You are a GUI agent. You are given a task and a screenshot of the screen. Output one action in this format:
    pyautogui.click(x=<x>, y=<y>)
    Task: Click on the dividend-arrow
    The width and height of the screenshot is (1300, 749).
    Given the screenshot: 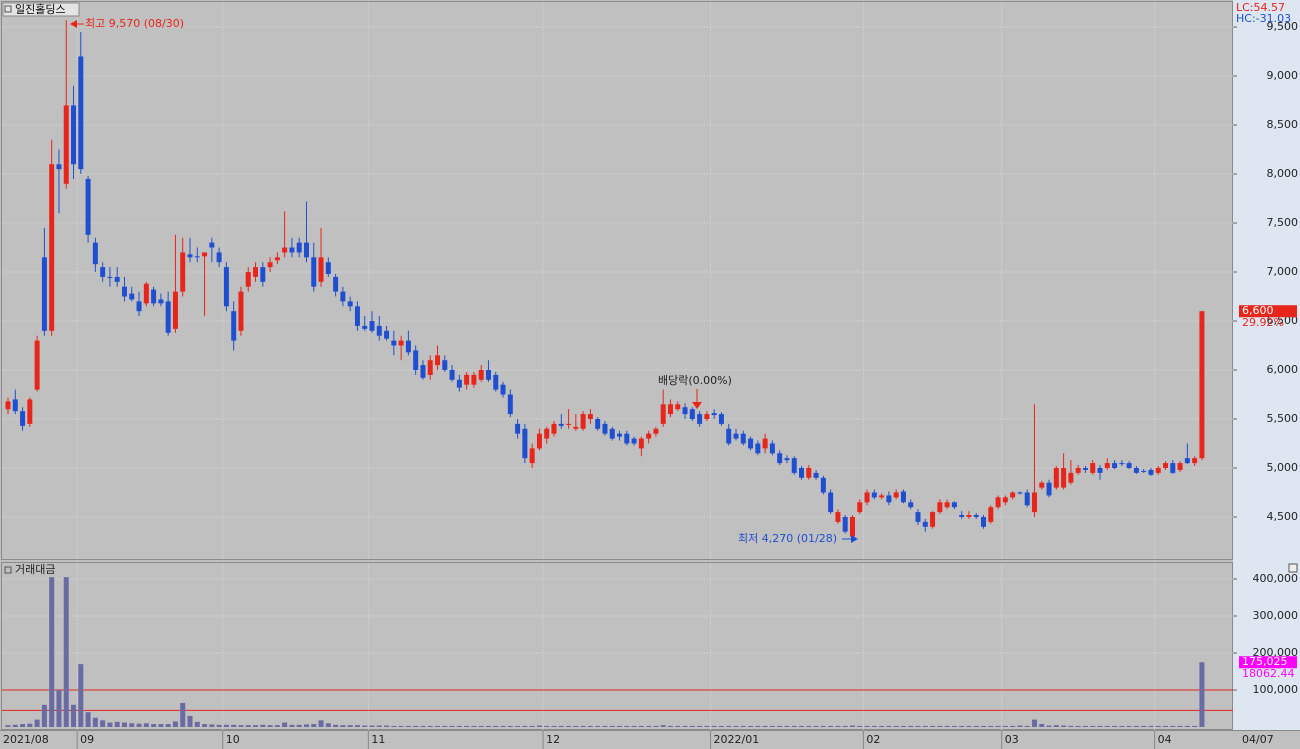 What is the action you would take?
    pyautogui.click(x=697, y=405)
    